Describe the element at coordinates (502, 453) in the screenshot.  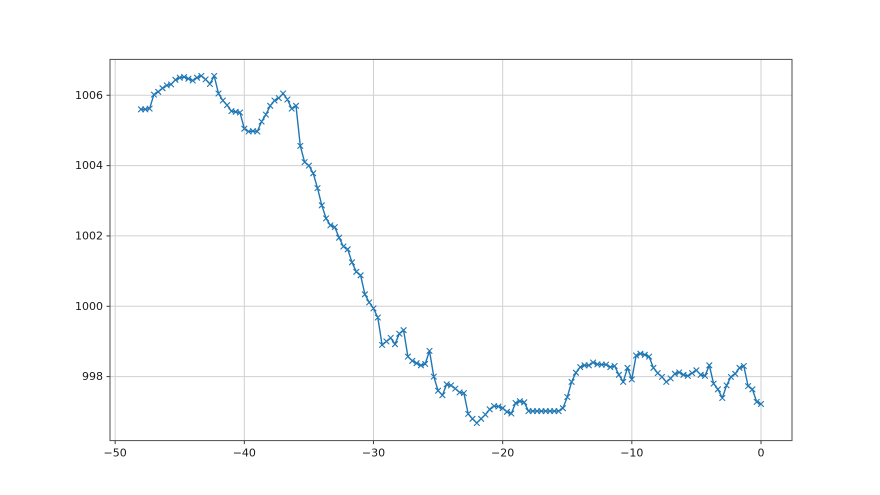
I see `x-tick-label: −20` at that location.